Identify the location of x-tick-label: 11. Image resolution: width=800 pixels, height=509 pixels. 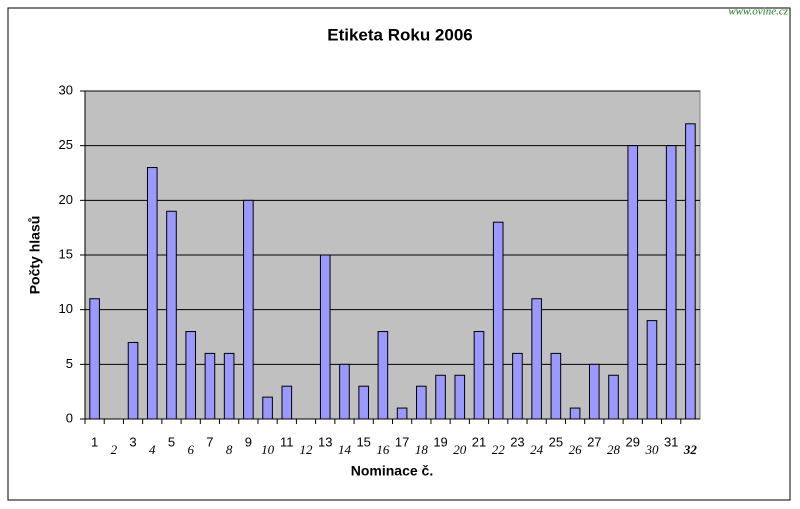
(287, 441).